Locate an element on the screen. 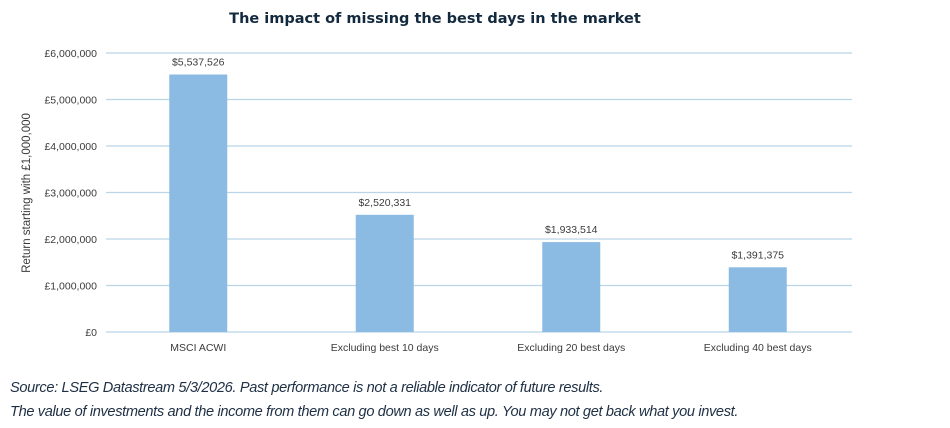 The width and height of the screenshot is (950, 428). data-label: $2,520,331 is located at coordinates (384, 203).